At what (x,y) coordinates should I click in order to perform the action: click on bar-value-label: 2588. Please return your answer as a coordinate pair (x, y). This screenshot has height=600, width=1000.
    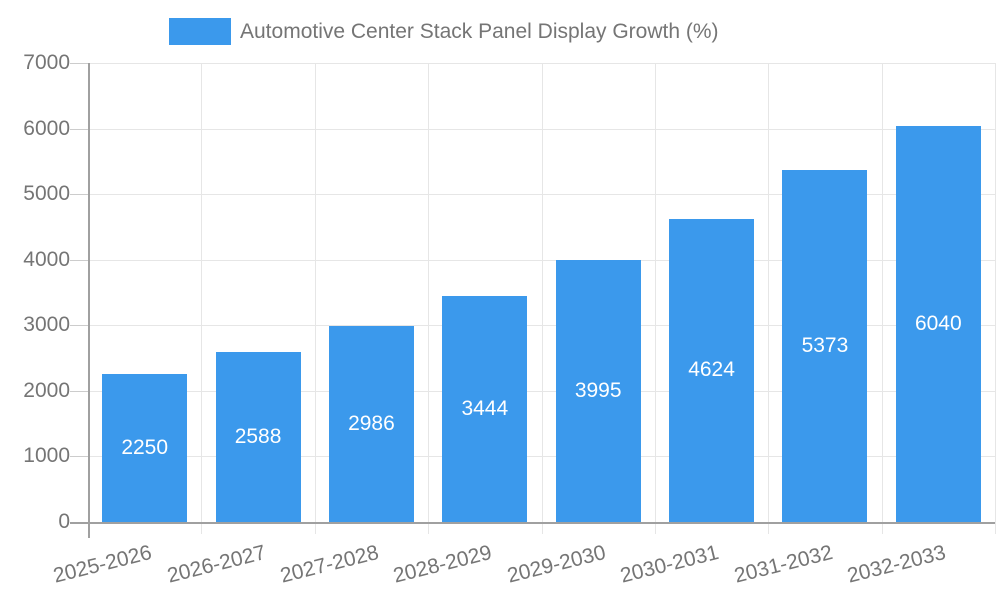
    Looking at the image, I should click on (258, 437).